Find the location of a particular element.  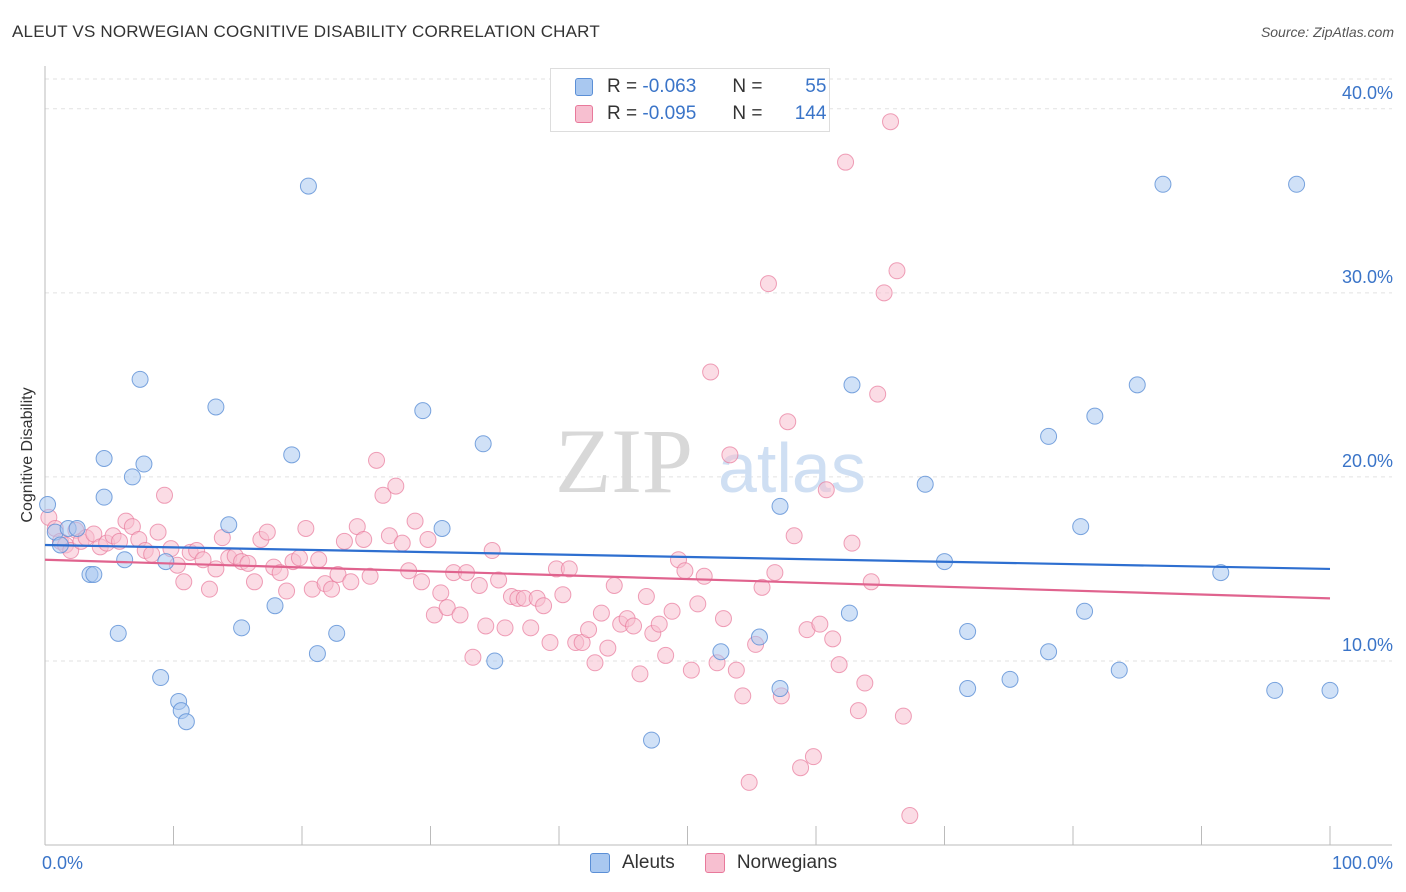

x-tick-label-min: 0.0% is located at coordinates (62, 863).